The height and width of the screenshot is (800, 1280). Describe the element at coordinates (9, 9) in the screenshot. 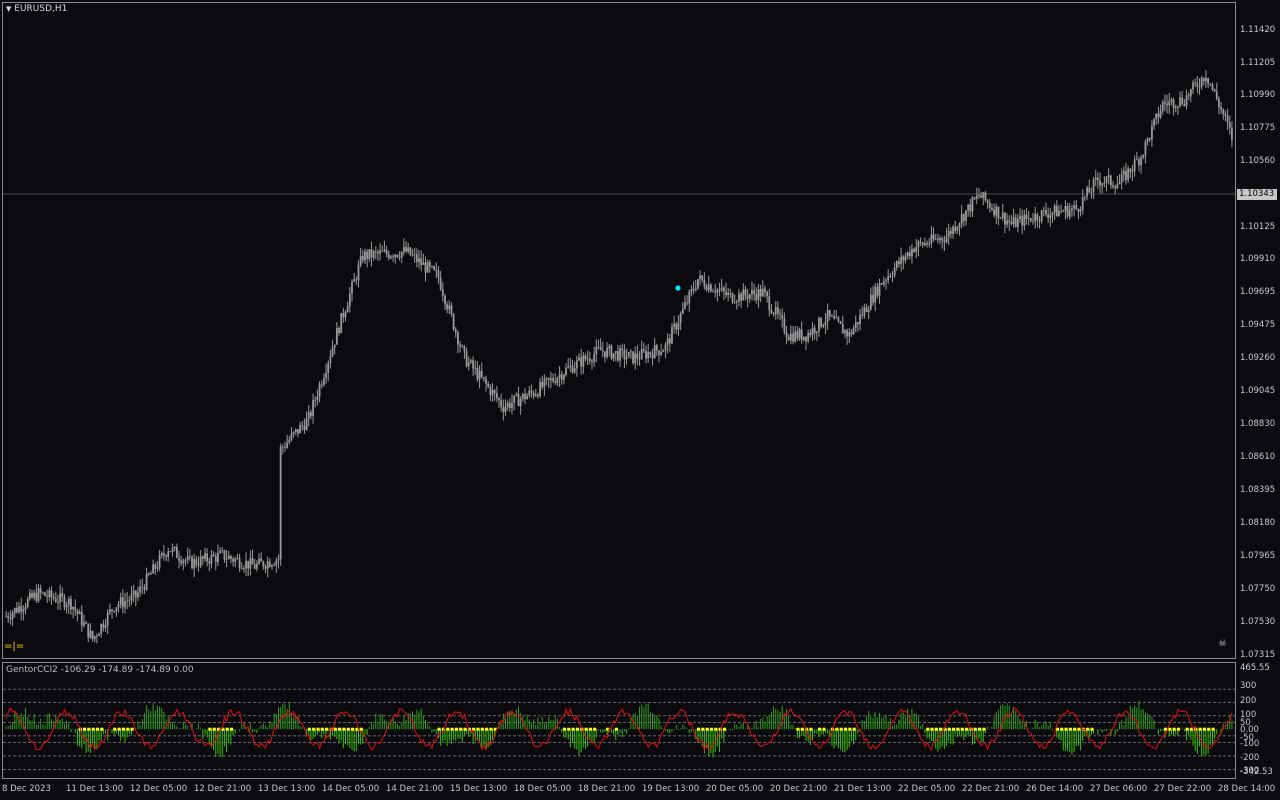

I see `triangle-down-icon: ▼` at that location.